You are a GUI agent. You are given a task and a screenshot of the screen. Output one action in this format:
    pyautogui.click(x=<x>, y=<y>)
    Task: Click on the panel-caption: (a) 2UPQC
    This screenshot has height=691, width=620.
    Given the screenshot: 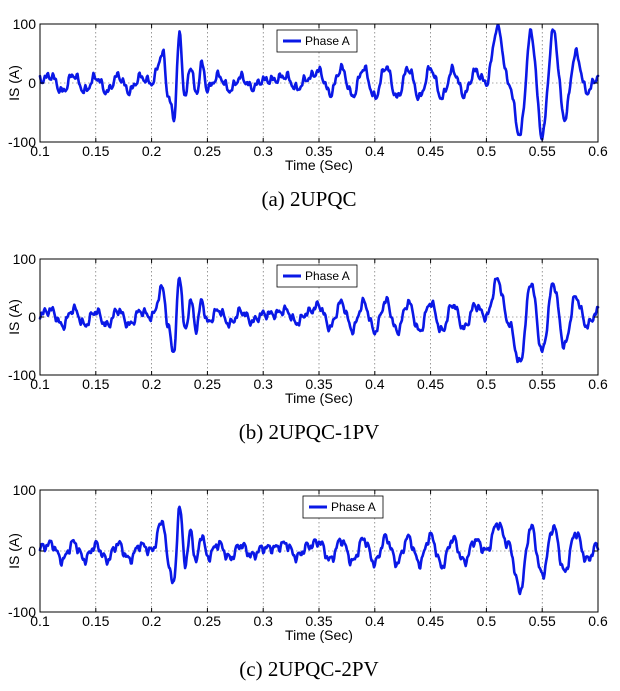 What is the action you would take?
    pyautogui.click(x=308, y=199)
    